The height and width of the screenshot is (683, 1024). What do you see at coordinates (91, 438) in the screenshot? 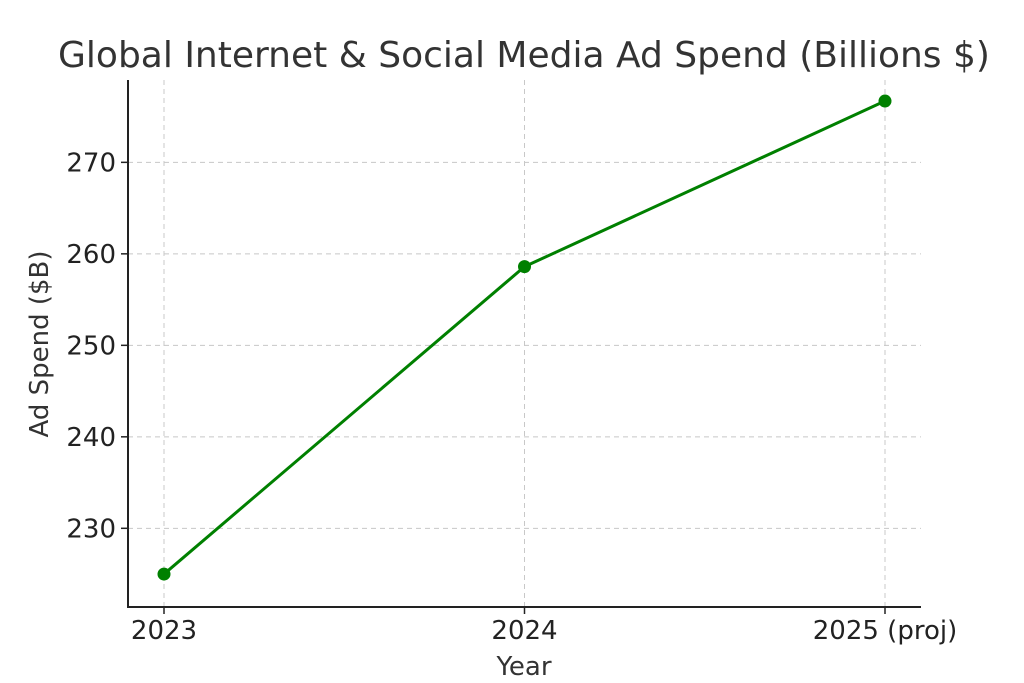
I see `y-tick-label: 240` at bounding box center [91, 438].